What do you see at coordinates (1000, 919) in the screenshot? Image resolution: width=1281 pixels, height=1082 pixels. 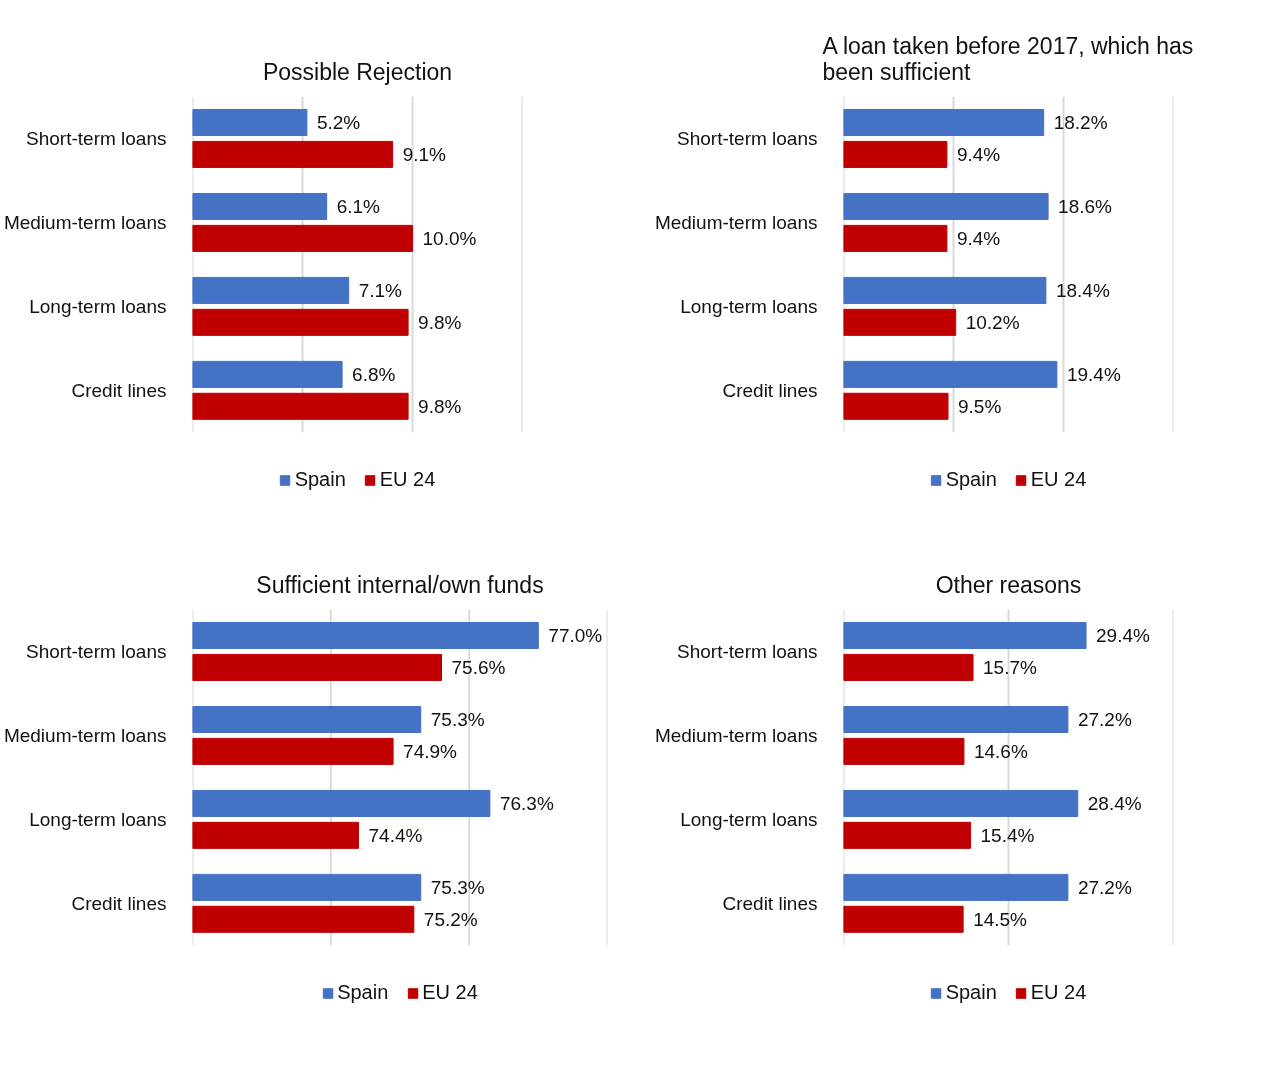 I see `data-label: 14.5%` at bounding box center [1000, 919].